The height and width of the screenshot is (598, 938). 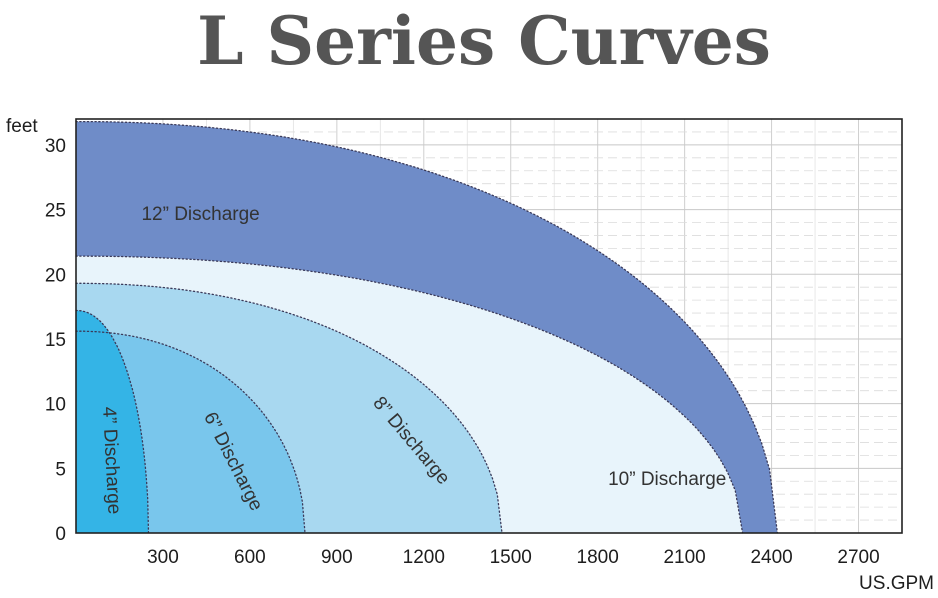 What do you see at coordinates (60, 469) in the screenshot?
I see `y-tick-label: 5` at bounding box center [60, 469].